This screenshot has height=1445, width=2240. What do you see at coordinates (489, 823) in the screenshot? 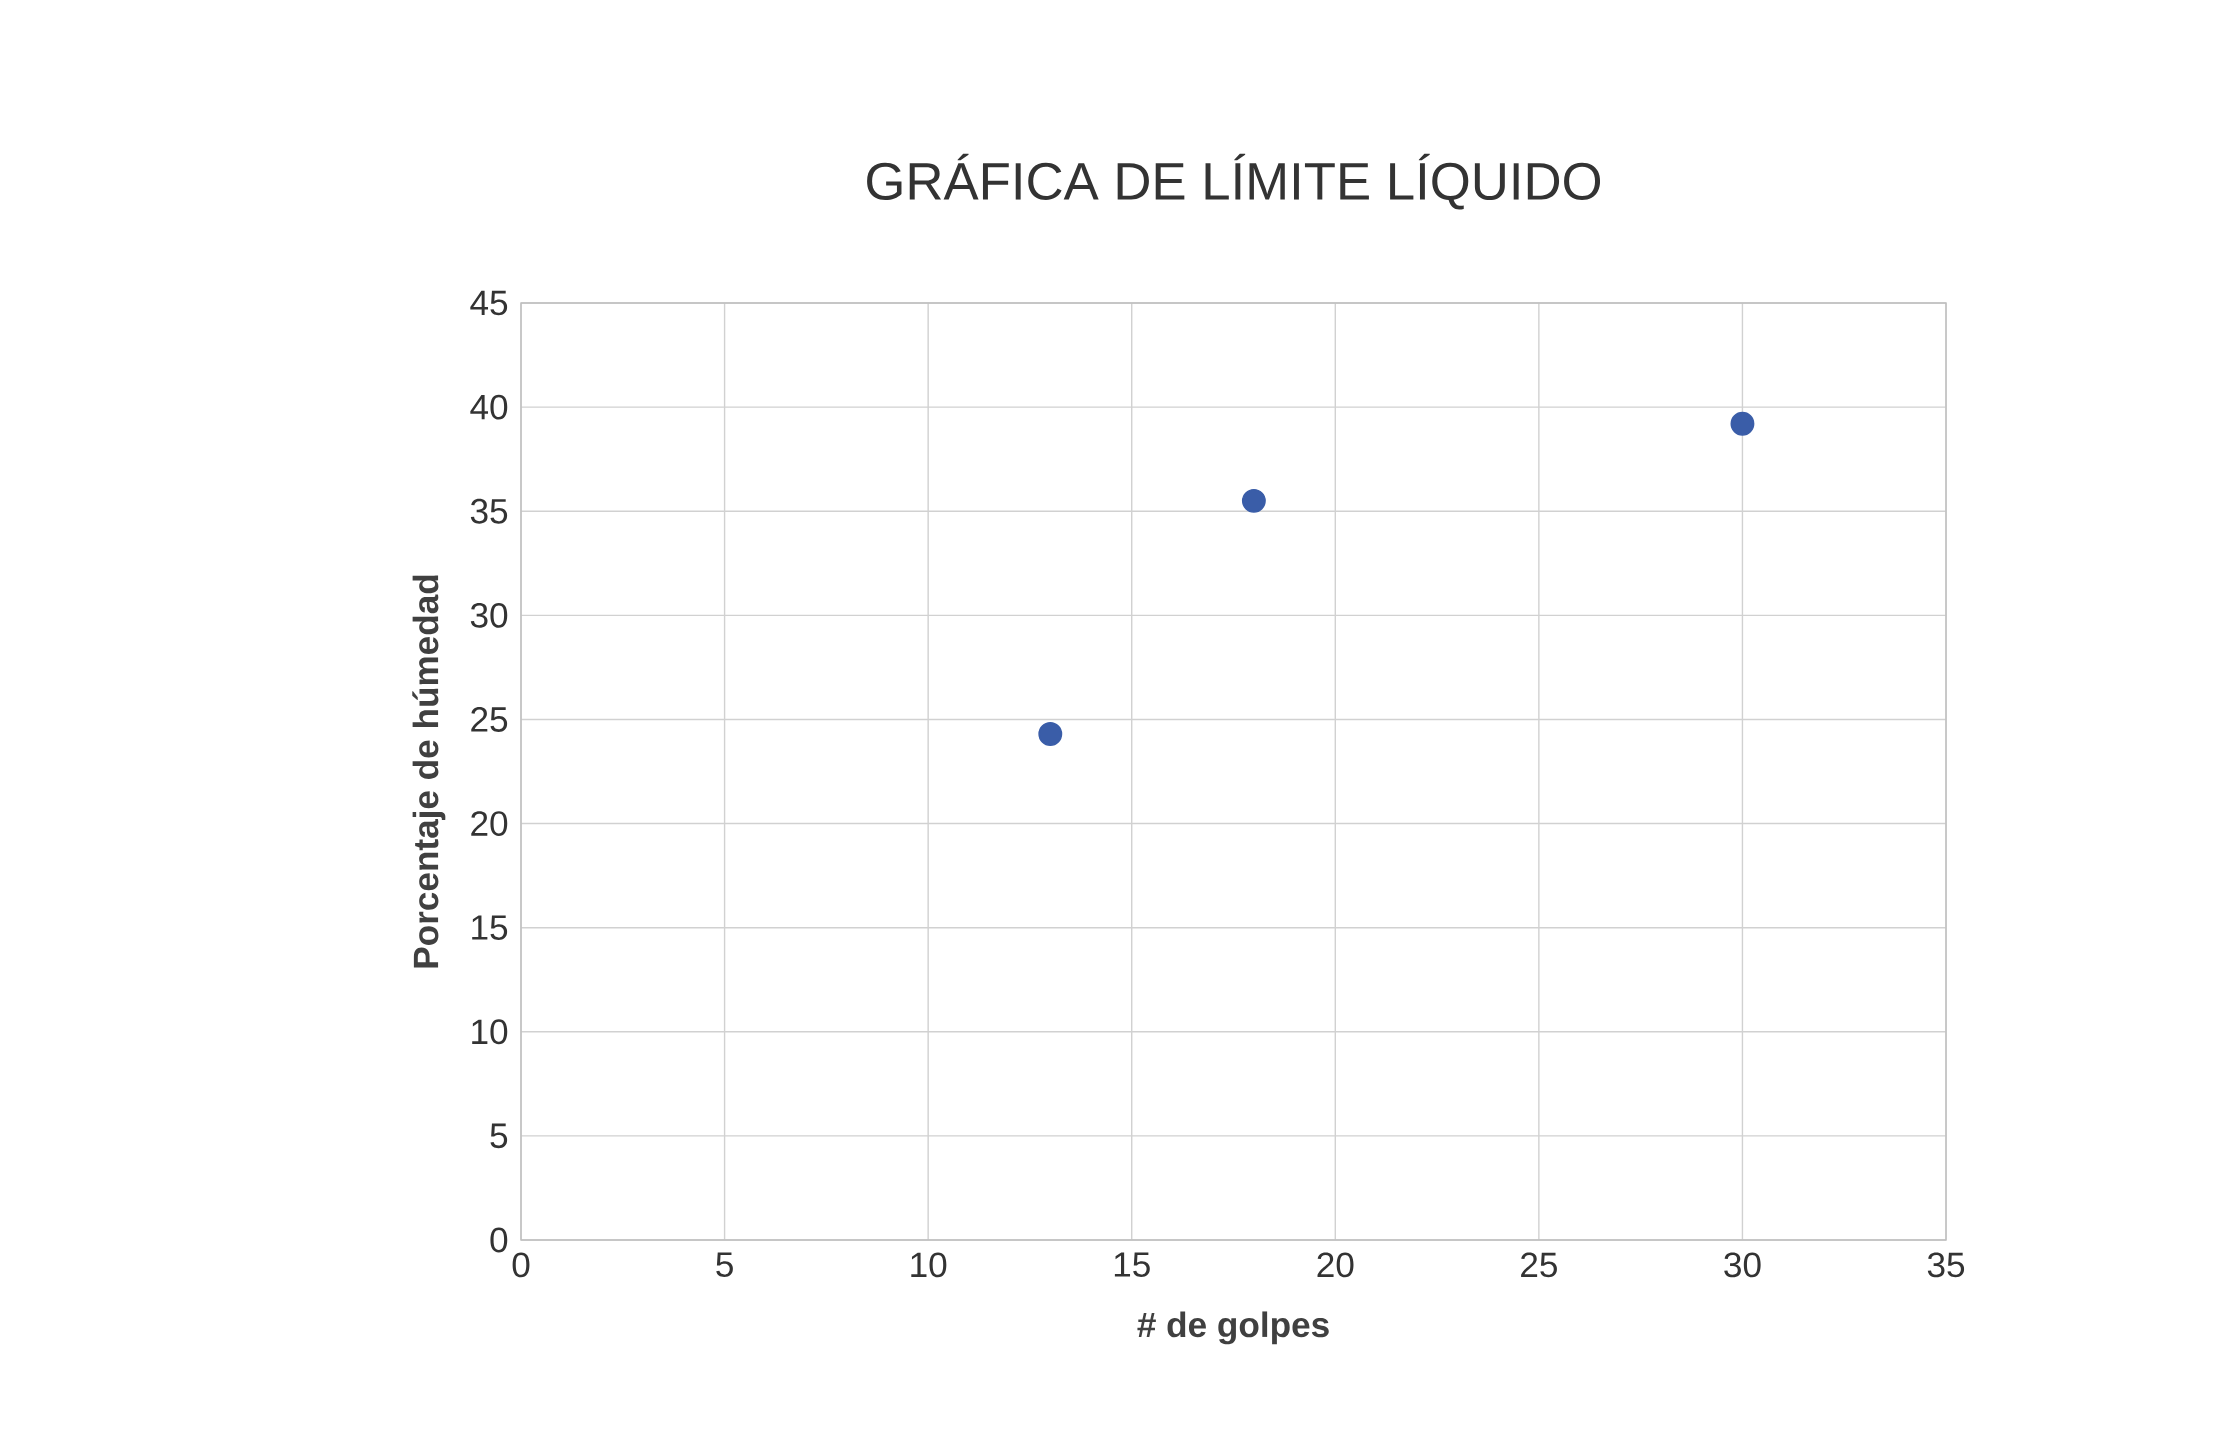
I see `y-tick-label: 20` at bounding box center [489, 823].